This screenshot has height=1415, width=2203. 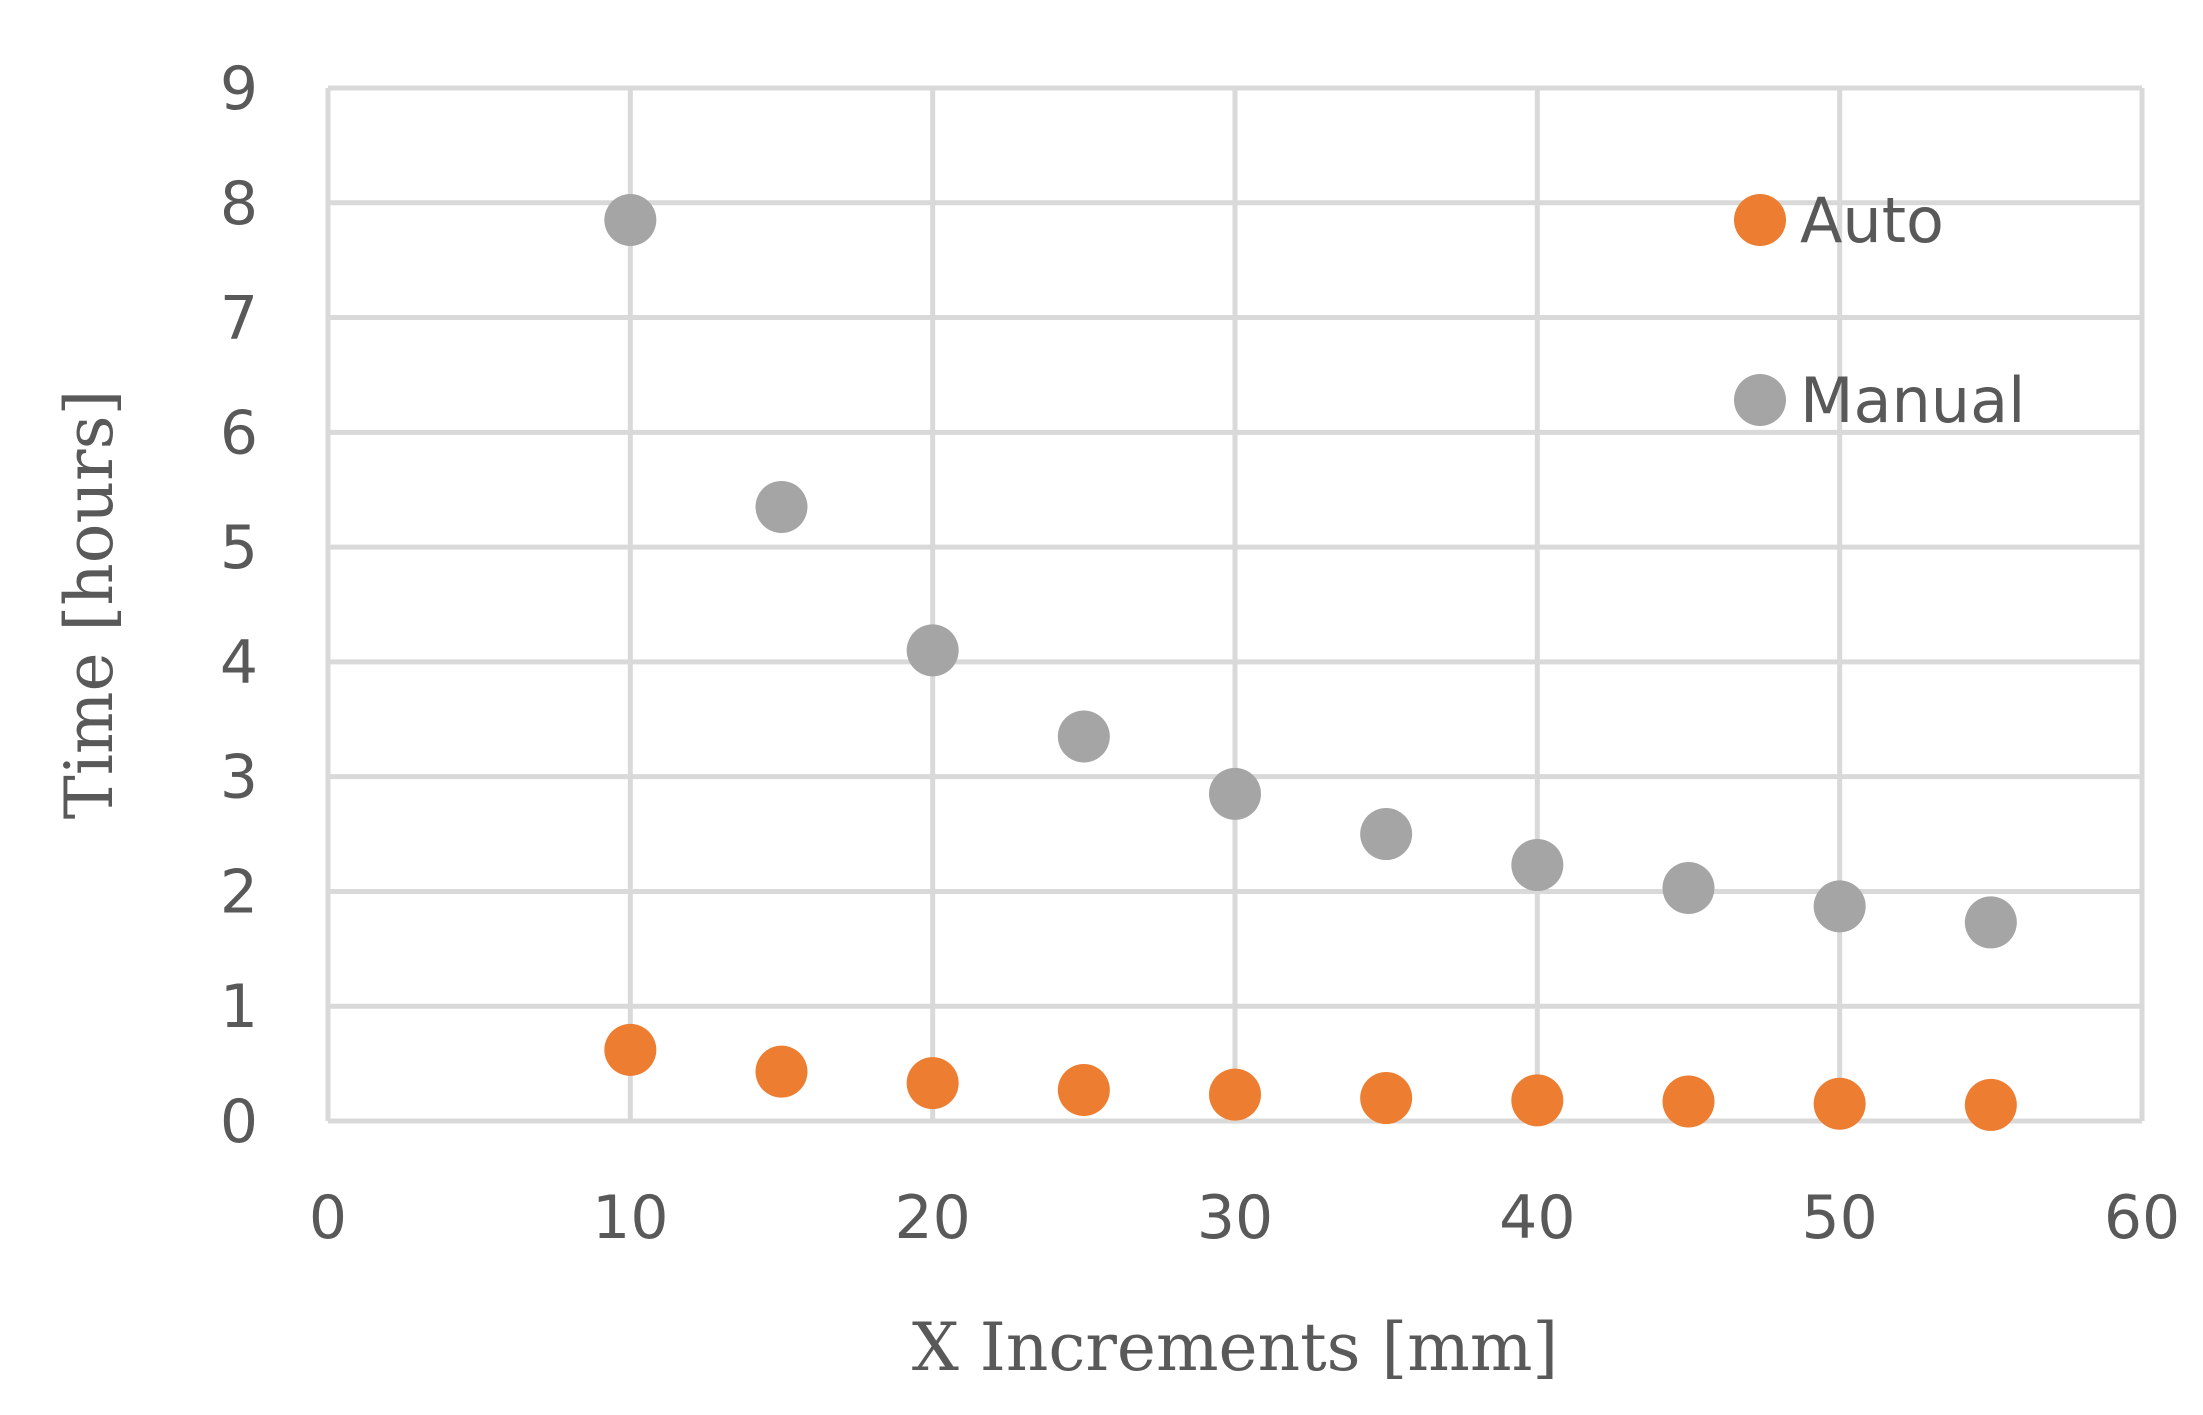 What do you see at coordinates (89, 604) in the screenshot?
I see `y-axis-title: Time [hours]` at bounding box center [89, 604].